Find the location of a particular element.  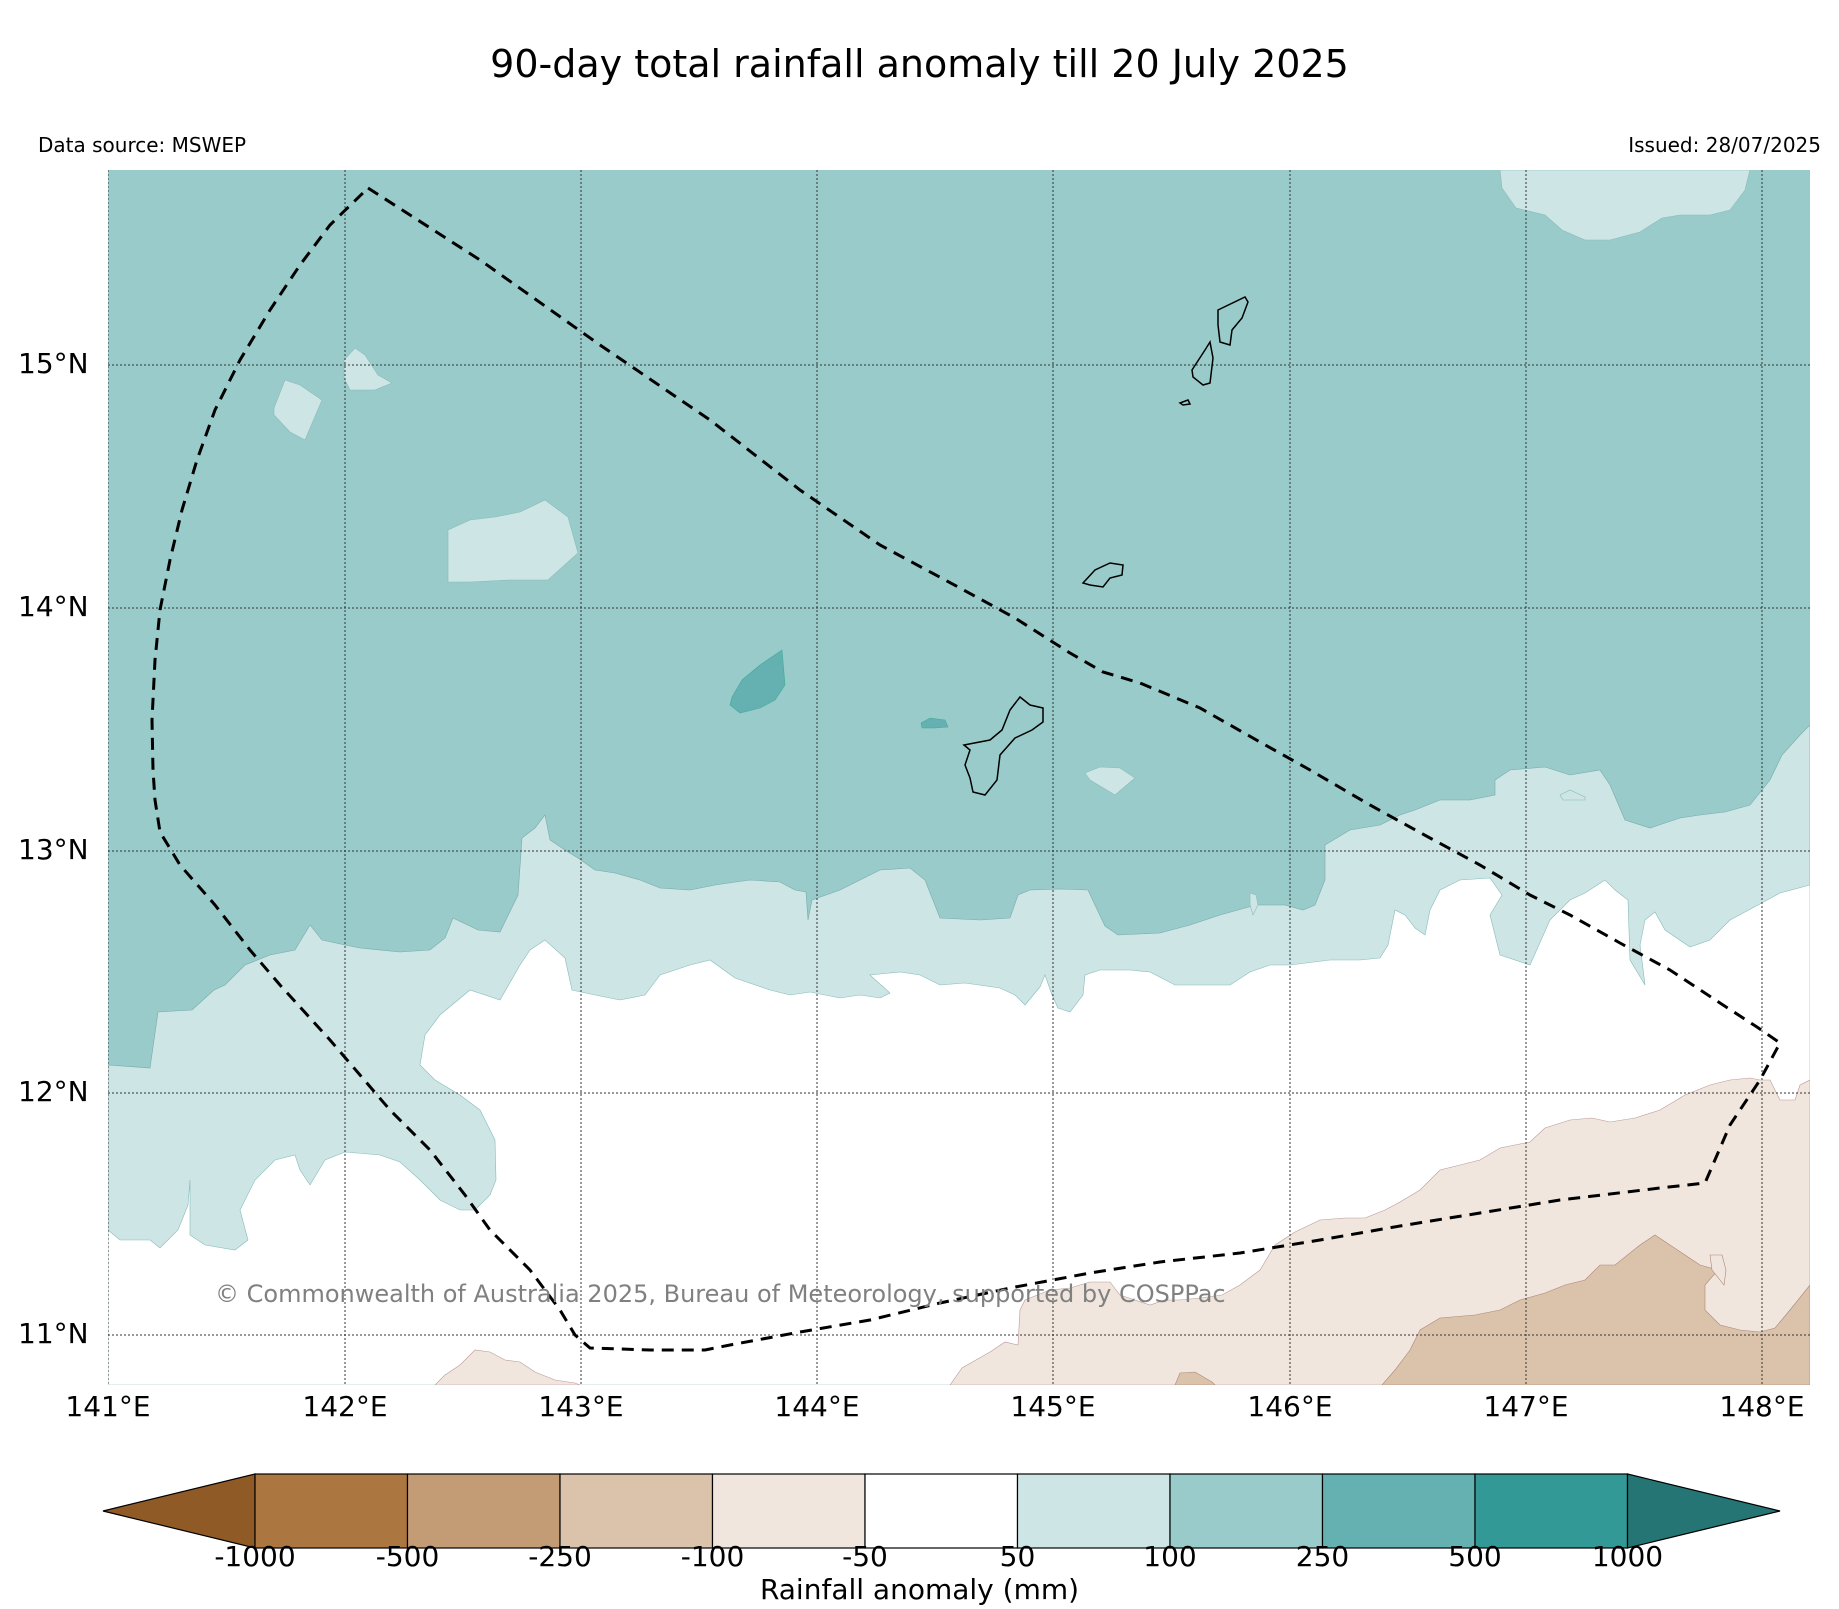

lat-label-14n: 14°N is located at coordinates (53, 606).